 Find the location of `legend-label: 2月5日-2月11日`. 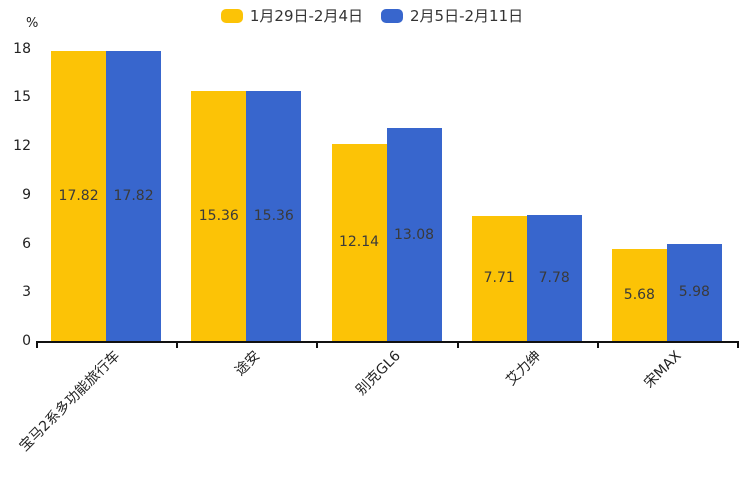

legend-label: 2月5日-2月11日 is located at coordinates (467, 16).